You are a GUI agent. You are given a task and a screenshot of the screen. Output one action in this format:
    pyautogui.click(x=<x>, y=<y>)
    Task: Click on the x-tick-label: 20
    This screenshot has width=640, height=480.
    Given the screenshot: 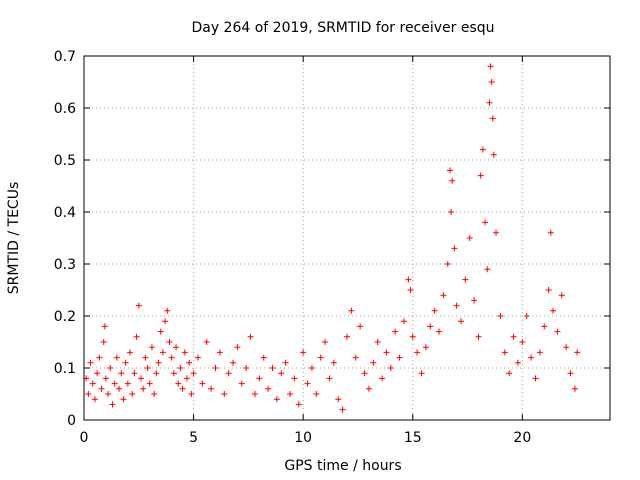 What is the action you would take?
    pyautogui.click(x=522, y=438)
    